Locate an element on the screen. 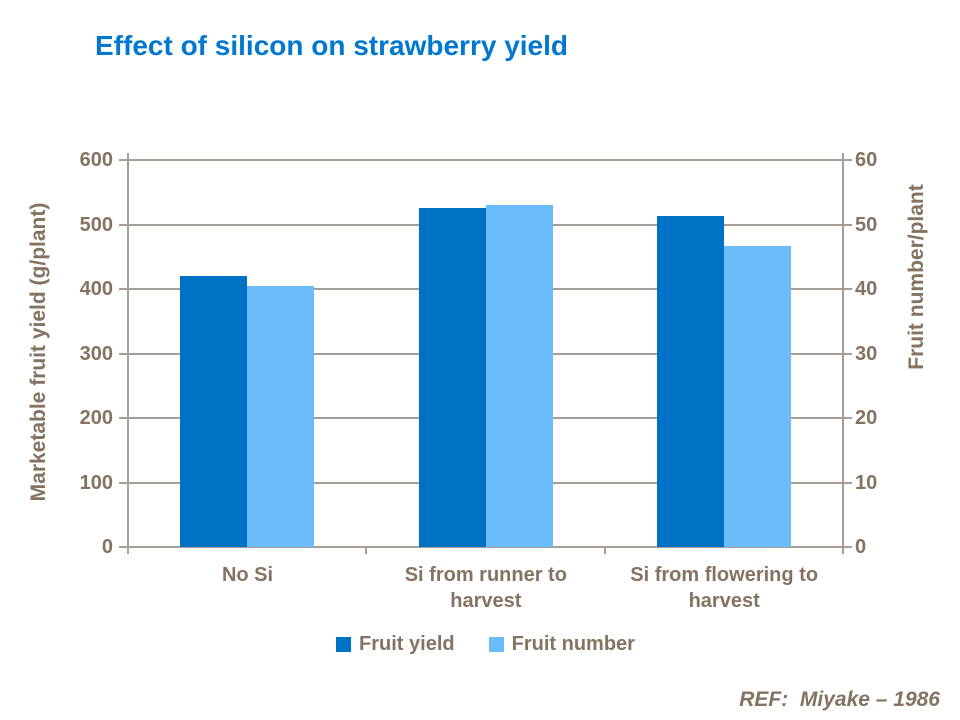 The image size is (960, 720). right-axis-ticklabel-10: 10 is located at coordinates (866, 482).